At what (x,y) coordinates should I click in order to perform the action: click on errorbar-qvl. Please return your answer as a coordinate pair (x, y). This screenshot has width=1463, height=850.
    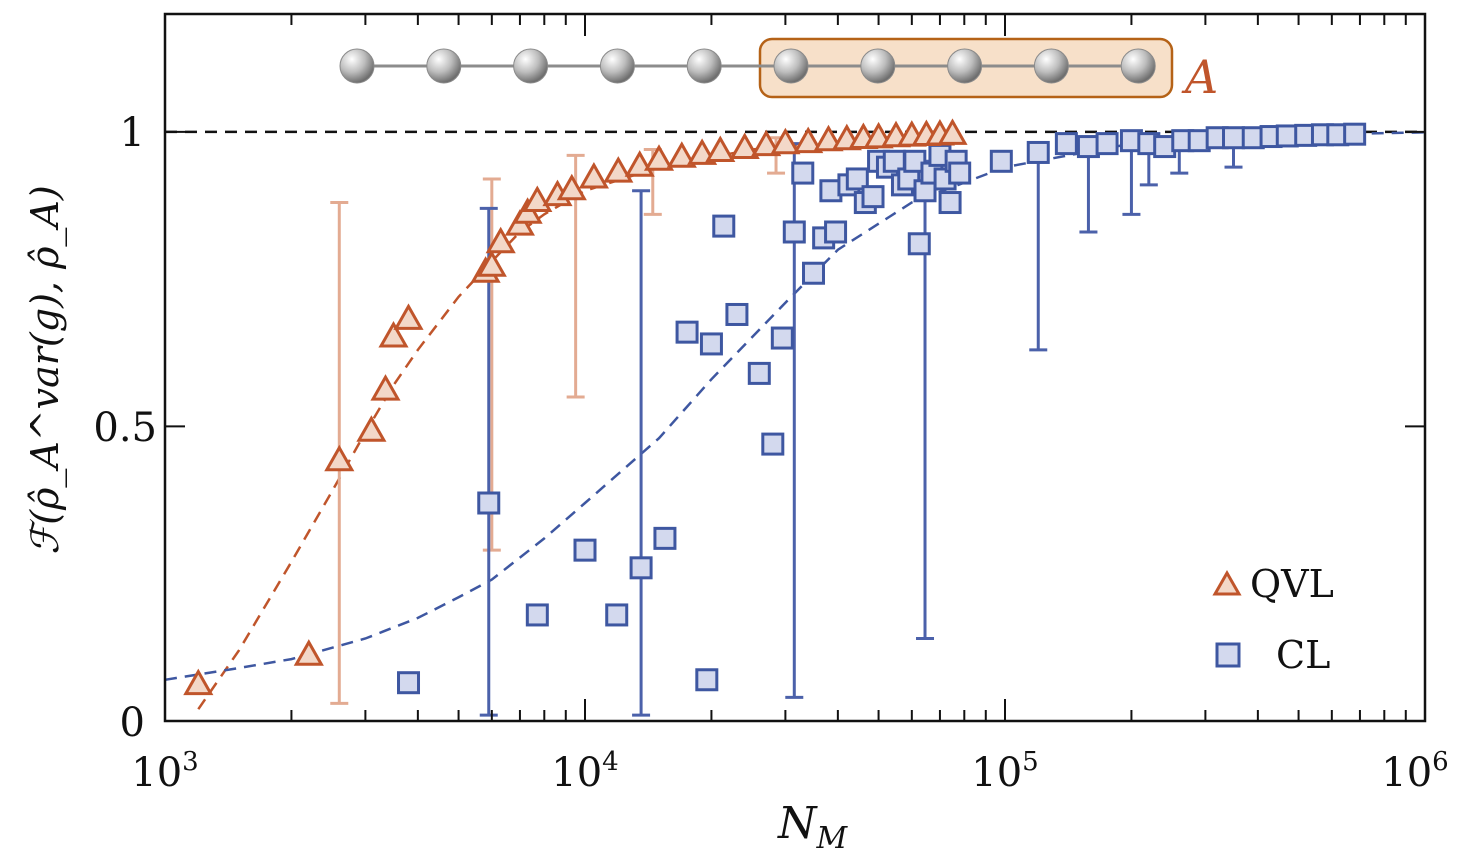
    Looking at the image, I should click on (491, 364).